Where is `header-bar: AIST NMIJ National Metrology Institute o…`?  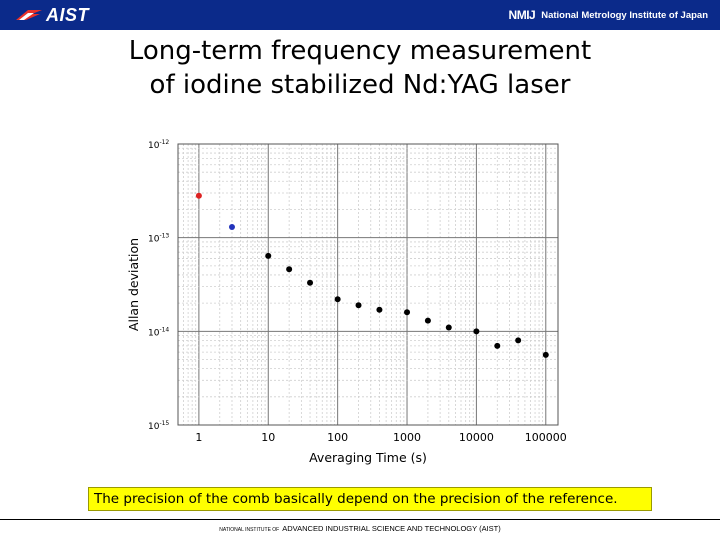
header-bar: AIST NMIJ National Metrology Institute o… is located at coordinates (360, 15).